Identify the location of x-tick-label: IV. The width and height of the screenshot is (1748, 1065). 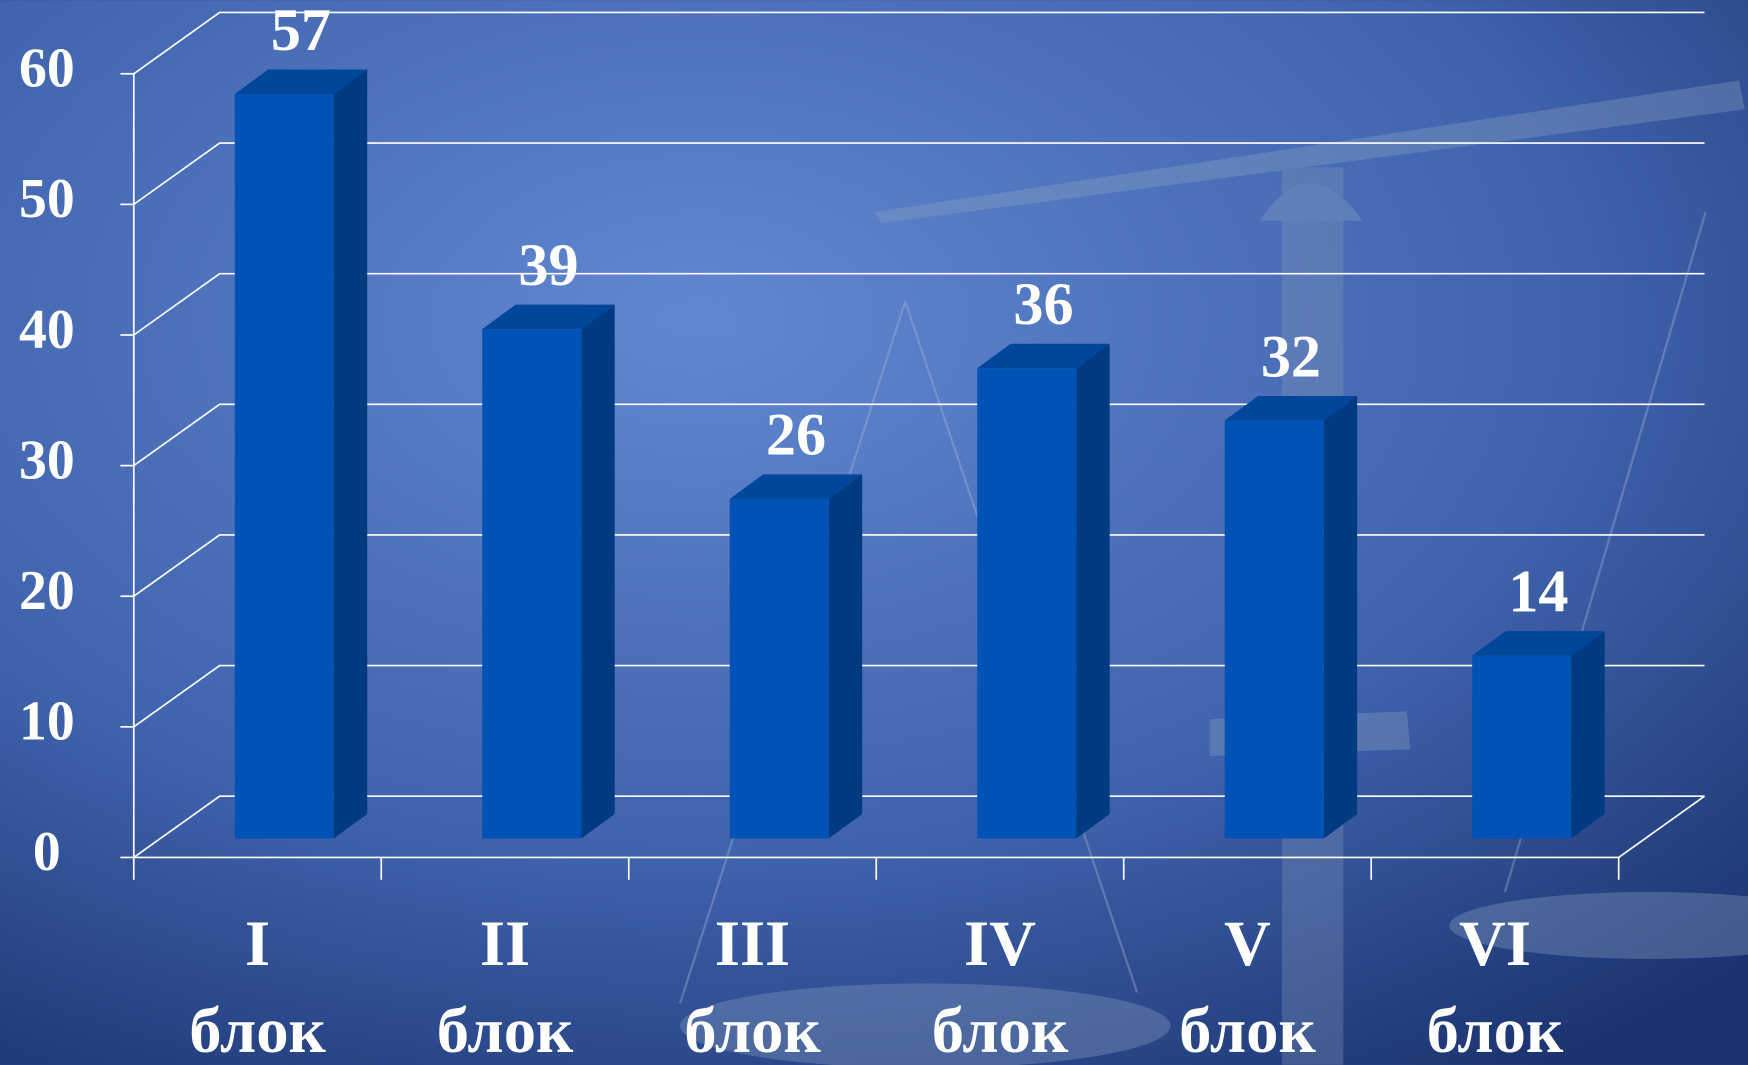
(1000, 943).